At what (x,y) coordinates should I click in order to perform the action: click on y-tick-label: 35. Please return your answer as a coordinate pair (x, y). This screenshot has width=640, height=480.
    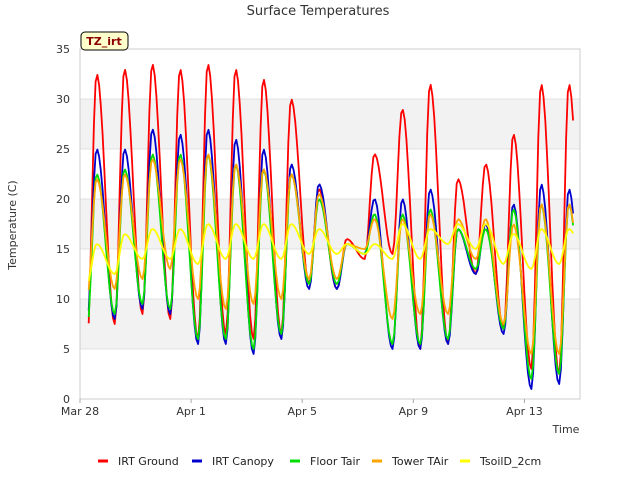
    Looking at the image, I should click on (63, 49).